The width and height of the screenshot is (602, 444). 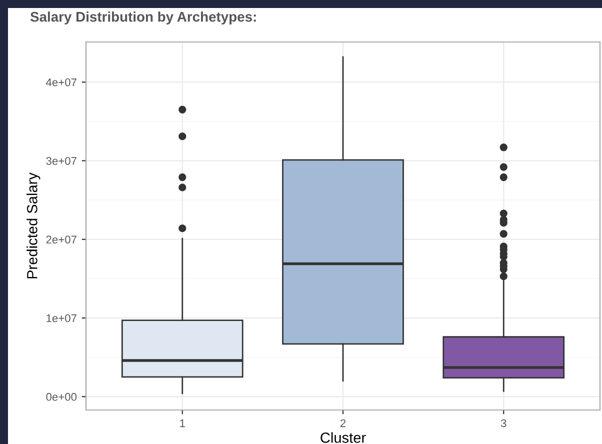 What do you see at coordinates (61, 318) in the screenshot?
I see `y-tick-label: 1e+07` at bounding box center [61, 318].